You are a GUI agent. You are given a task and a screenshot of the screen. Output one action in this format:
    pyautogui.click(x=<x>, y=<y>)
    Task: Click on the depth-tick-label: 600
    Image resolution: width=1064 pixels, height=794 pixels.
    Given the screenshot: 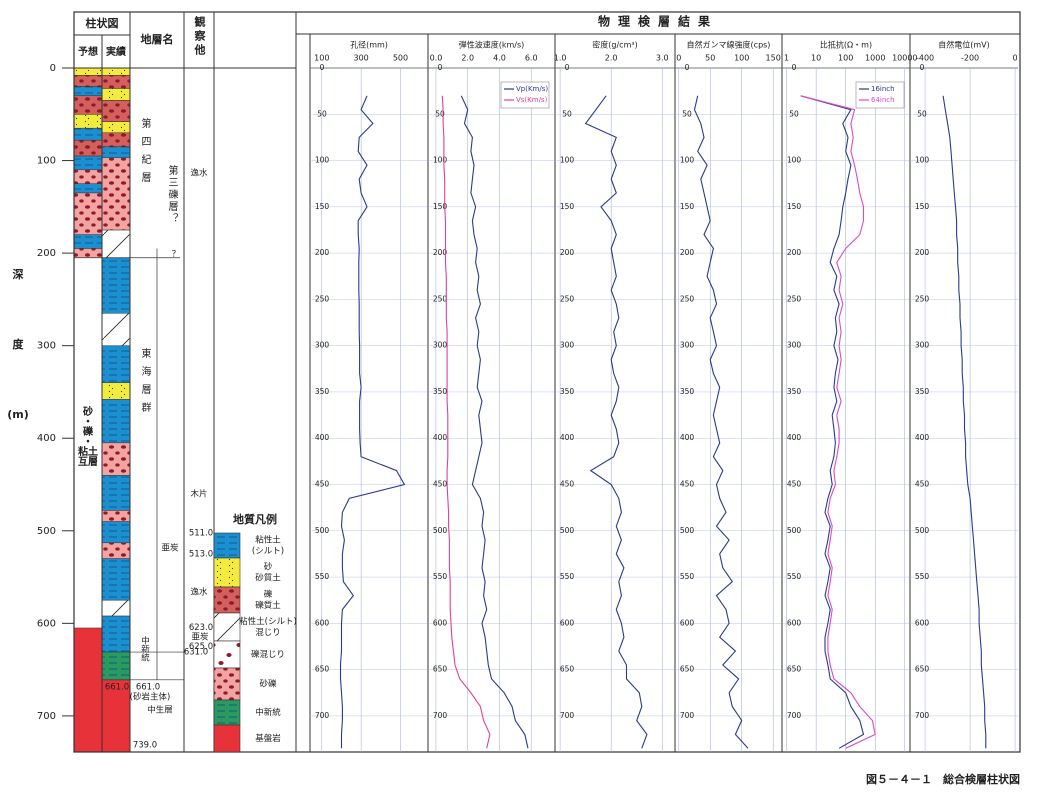 What is the action you would take?
    pyautogui.click(x=46, y=623)
    